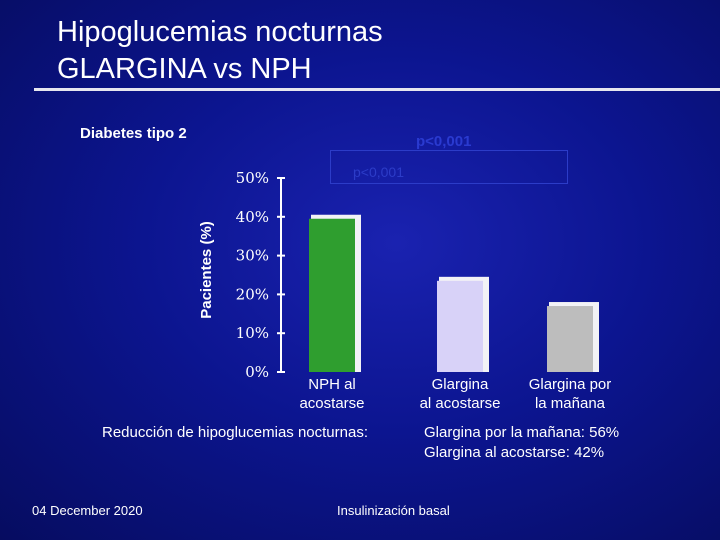 Image resolution: width=720 pixels, height=540 pixels. Describe the element at coordinates (449, 167) in the screenshot. I see `pvalue-box` at that location.